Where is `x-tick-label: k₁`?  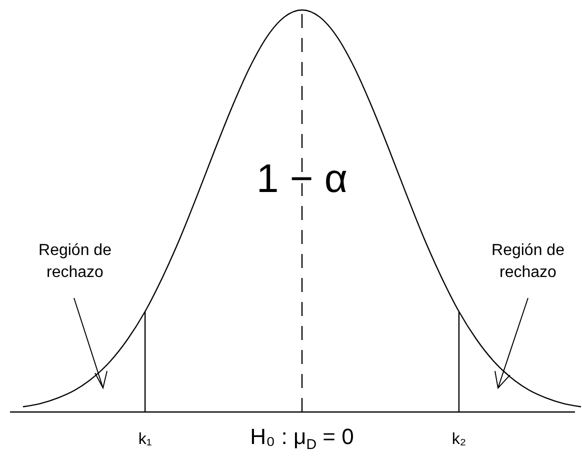
x-tick-label: k₁ is located at coordinates (145, 439).